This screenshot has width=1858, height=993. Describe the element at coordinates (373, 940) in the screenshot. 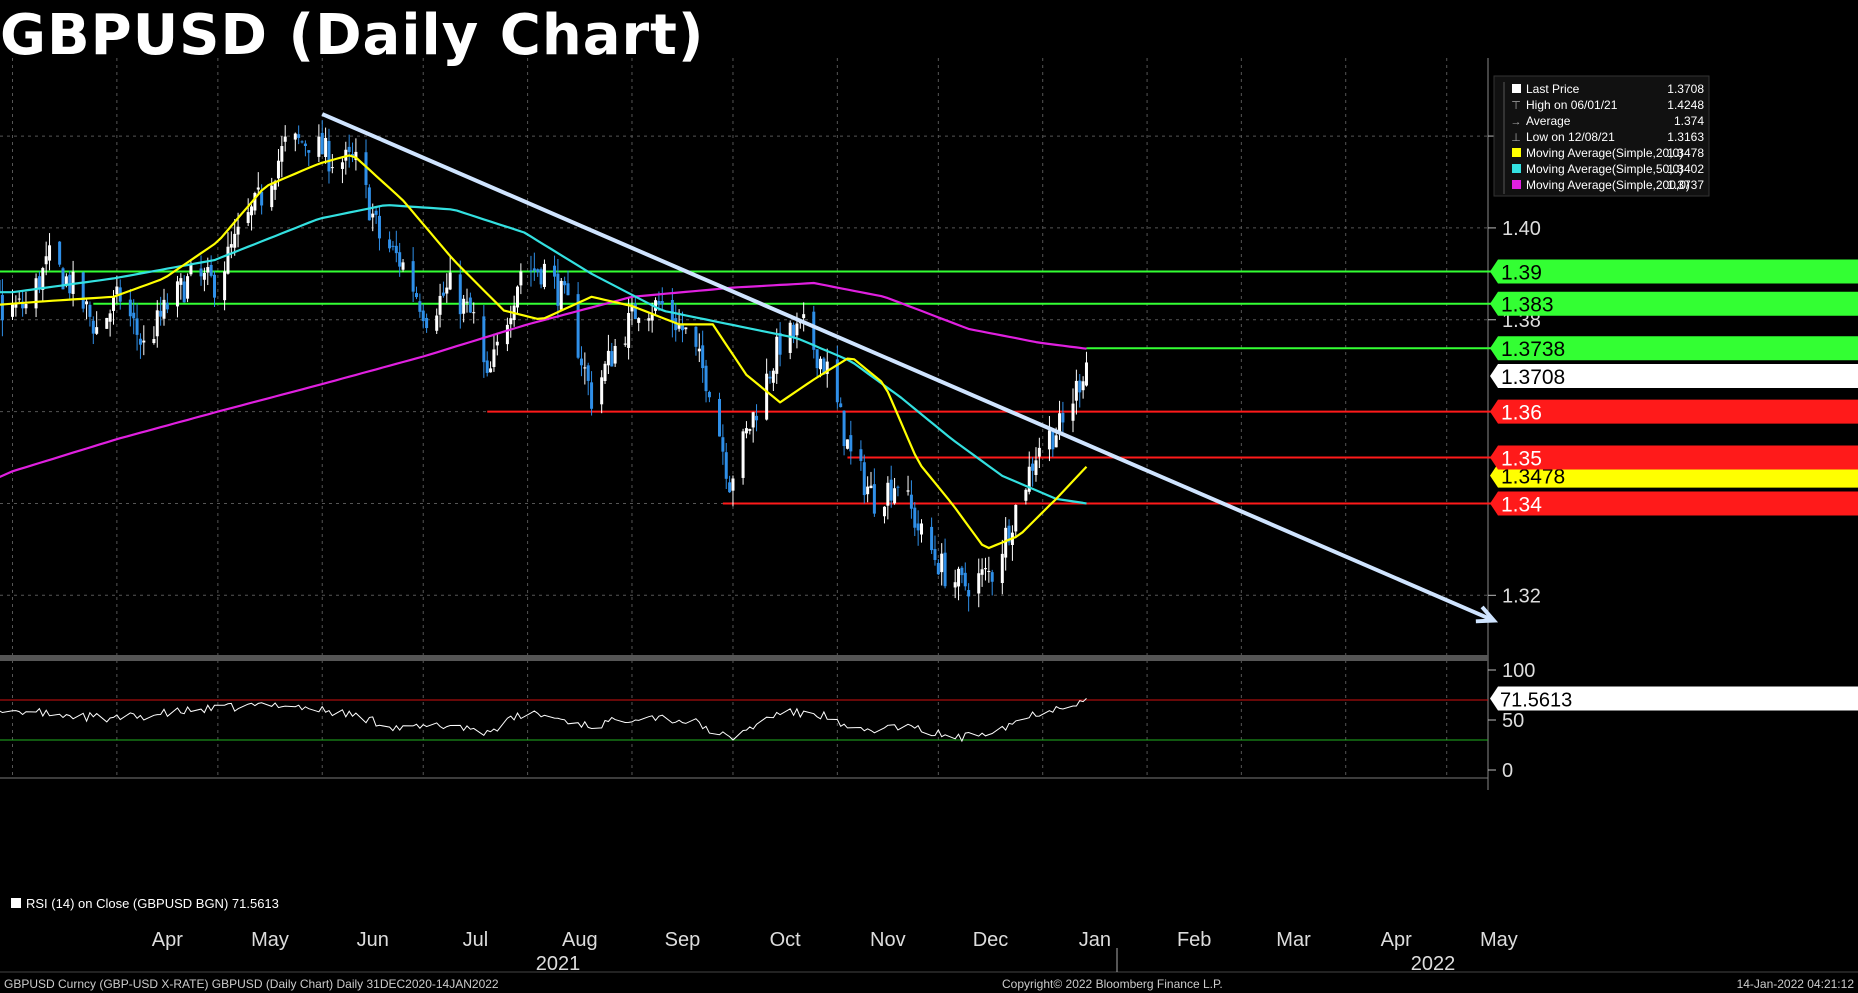

I see `month-label: Jun` at that location.